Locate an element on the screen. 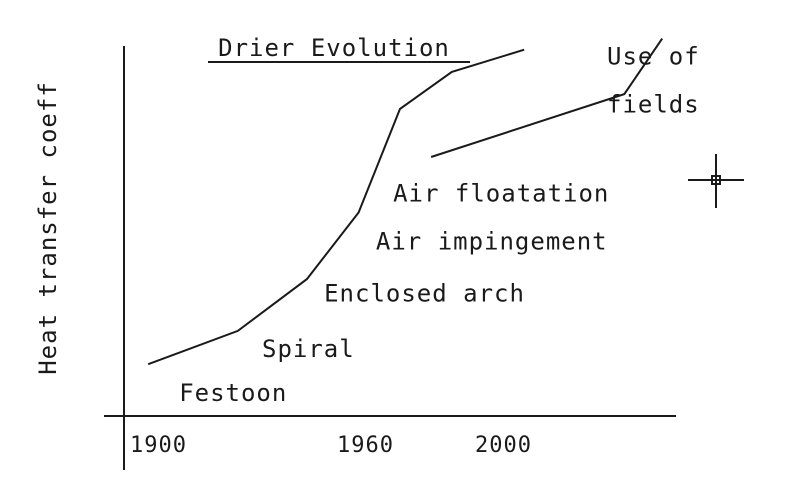 This screenshot has width=806, height=504. y-axis-label: Heat transfer coeff is located at coordinates (48, 228).